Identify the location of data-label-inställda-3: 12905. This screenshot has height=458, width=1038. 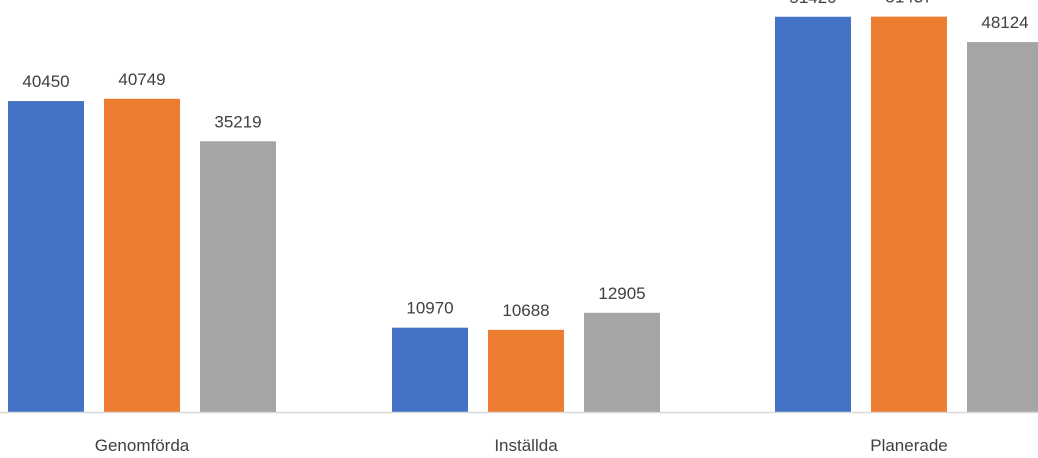
(621, 293).